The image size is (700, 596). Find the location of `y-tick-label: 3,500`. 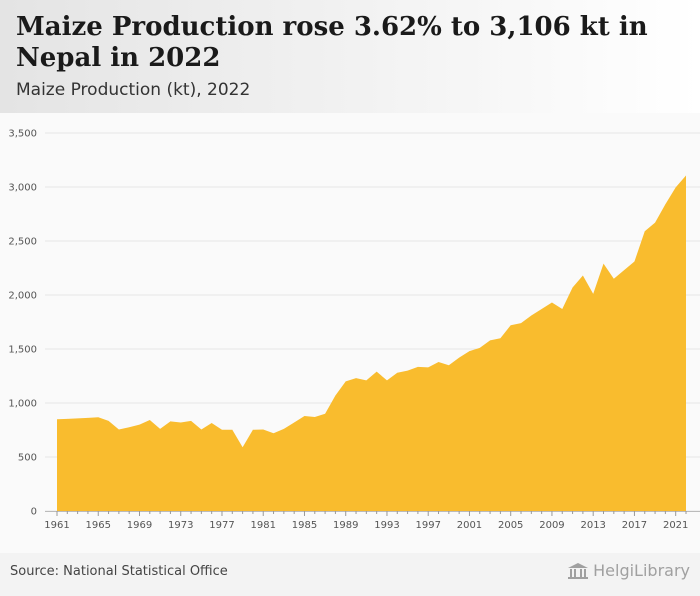

y-tick-label: 3,500 is located at coordinates (22, 134).